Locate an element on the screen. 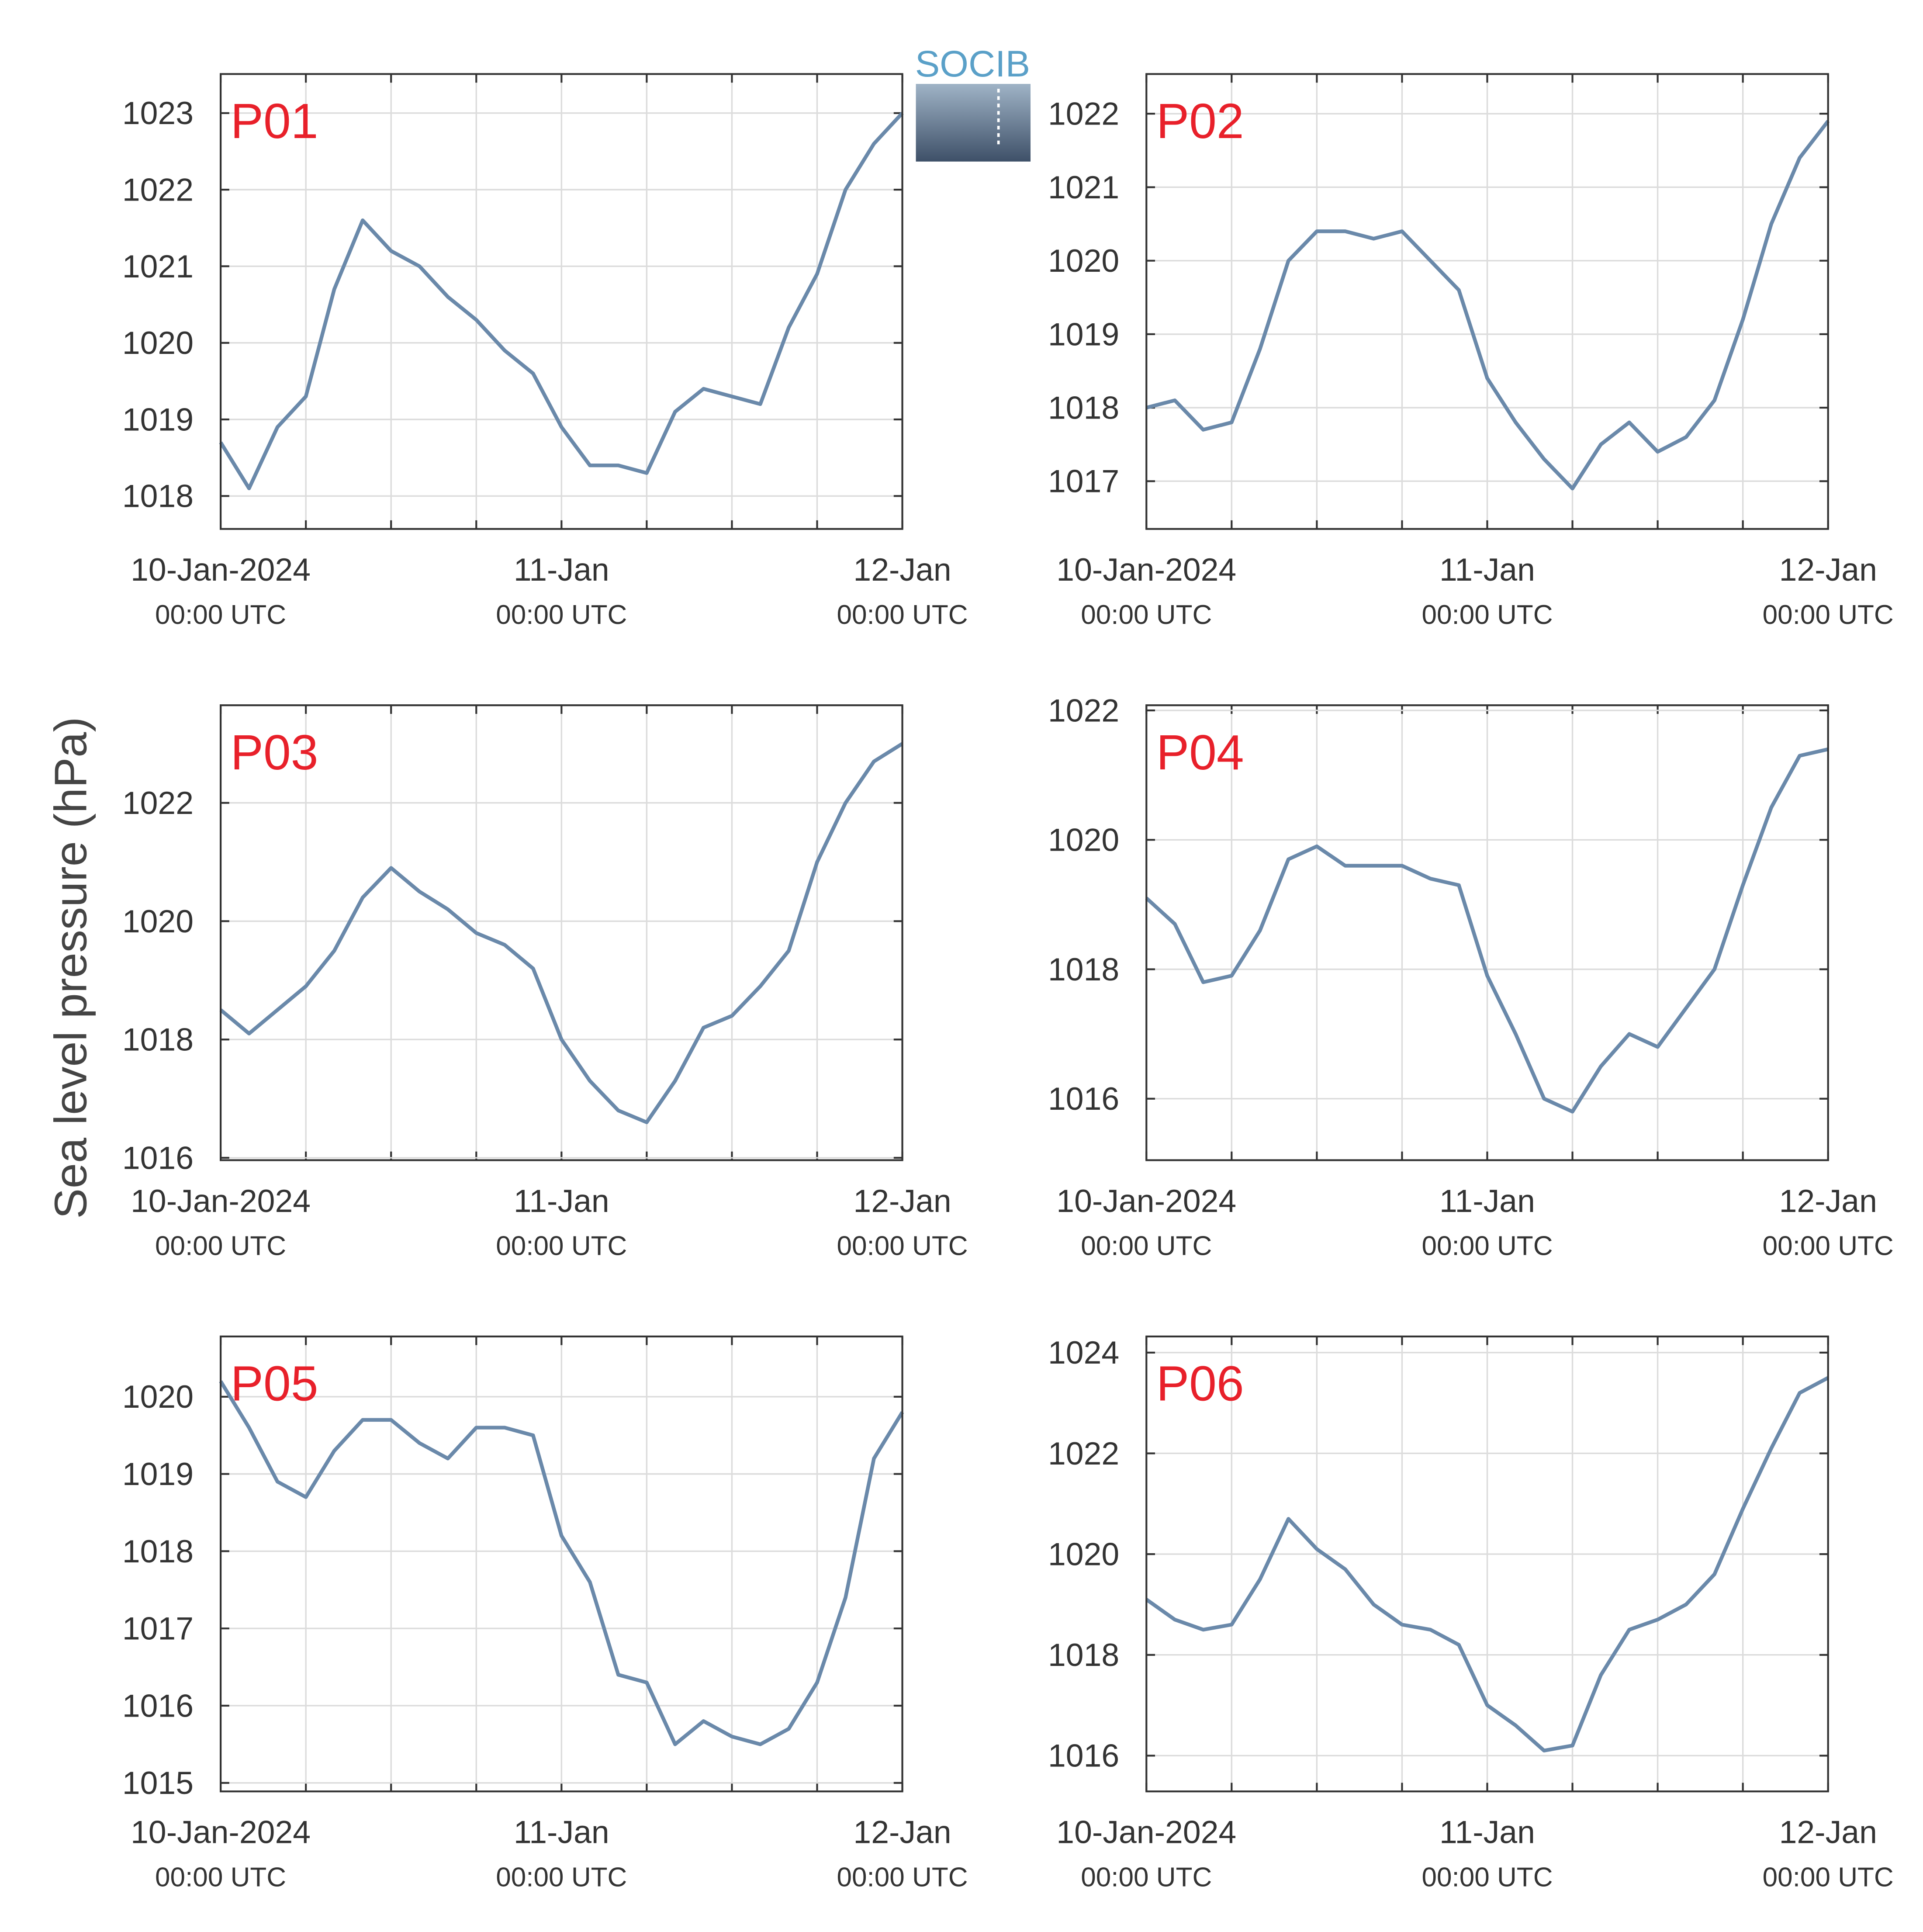 The image size is (1923, 1932). panel-title: P02 is located at coordinates (1200, 121).